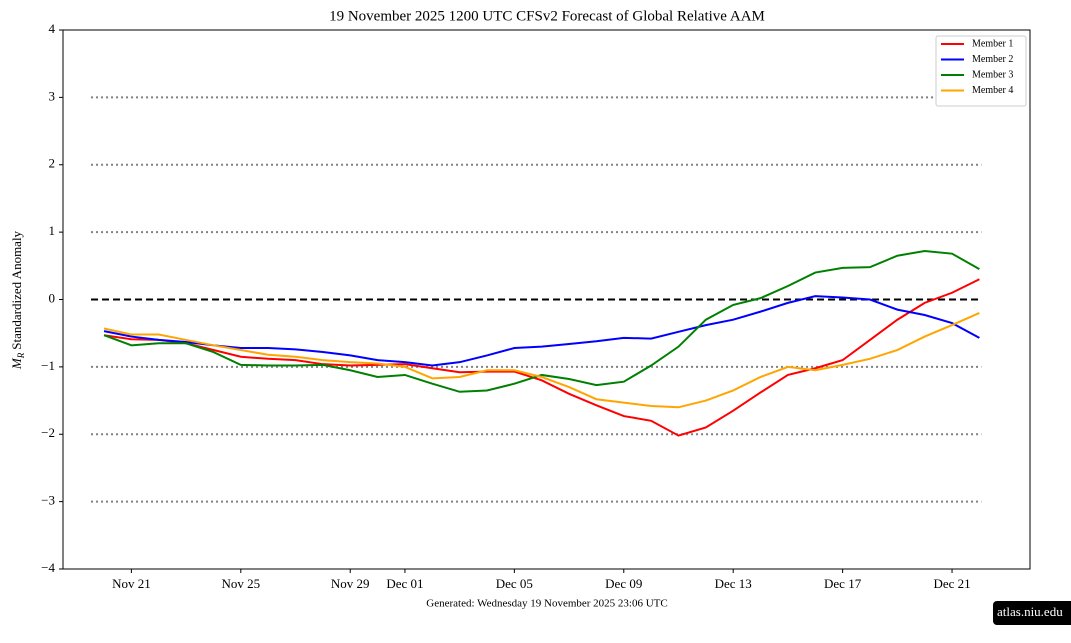 The width and height of the screenshot is (1071, 643). Describe the element at coordinates (52, 297) in the screenshot. I see `y-tick-label: 0` at that location.